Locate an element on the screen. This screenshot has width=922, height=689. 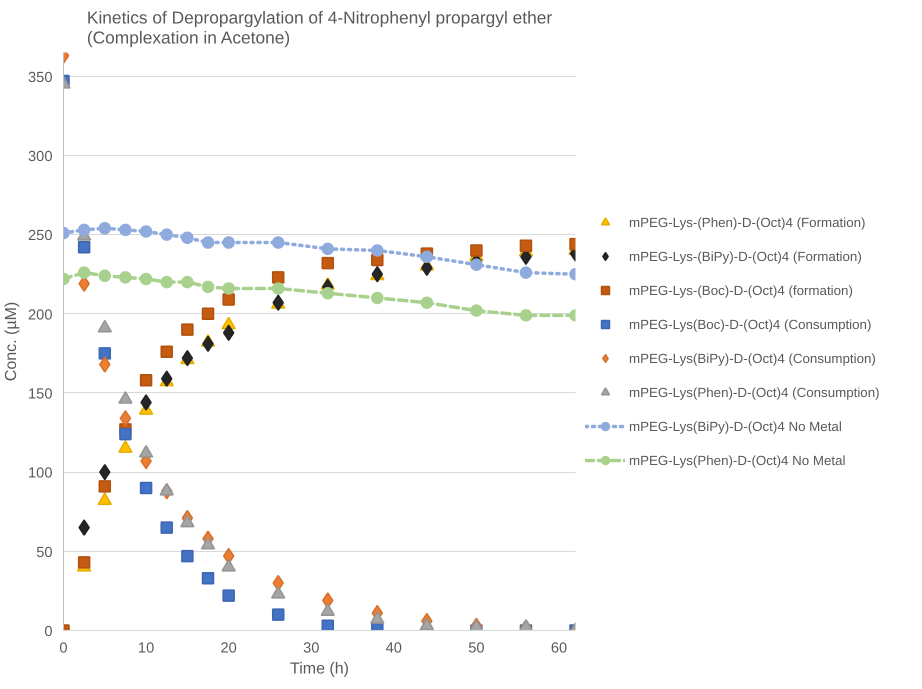
legend-label: mPEG-Lys-(BiPy)-D-(Oct)4 (Formation) is located at coordinates (745, 256).